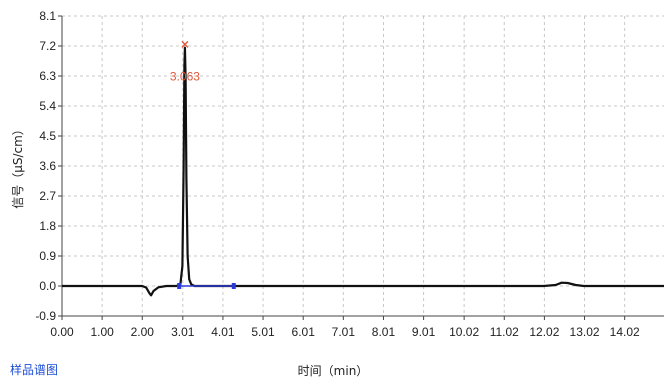  What do you see at coordinates (304, 332) in the screenshot?
I see `x-tick-label: 6.01` at bounding box center [304, 332].